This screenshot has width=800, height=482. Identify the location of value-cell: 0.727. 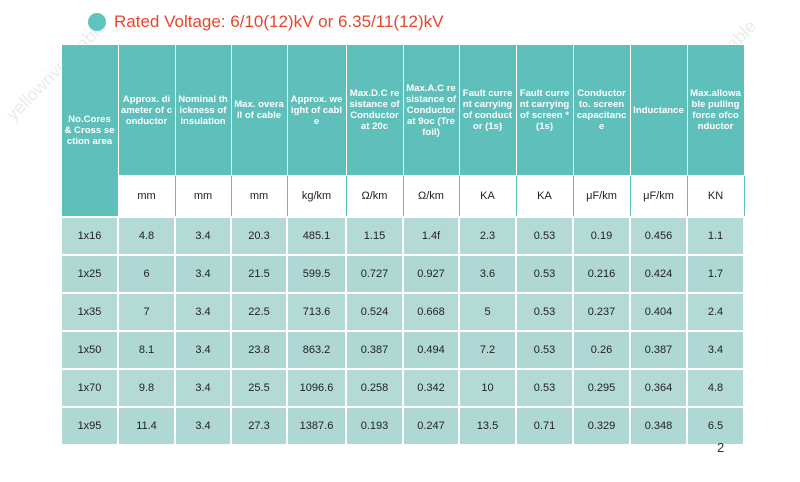
(374, 274).